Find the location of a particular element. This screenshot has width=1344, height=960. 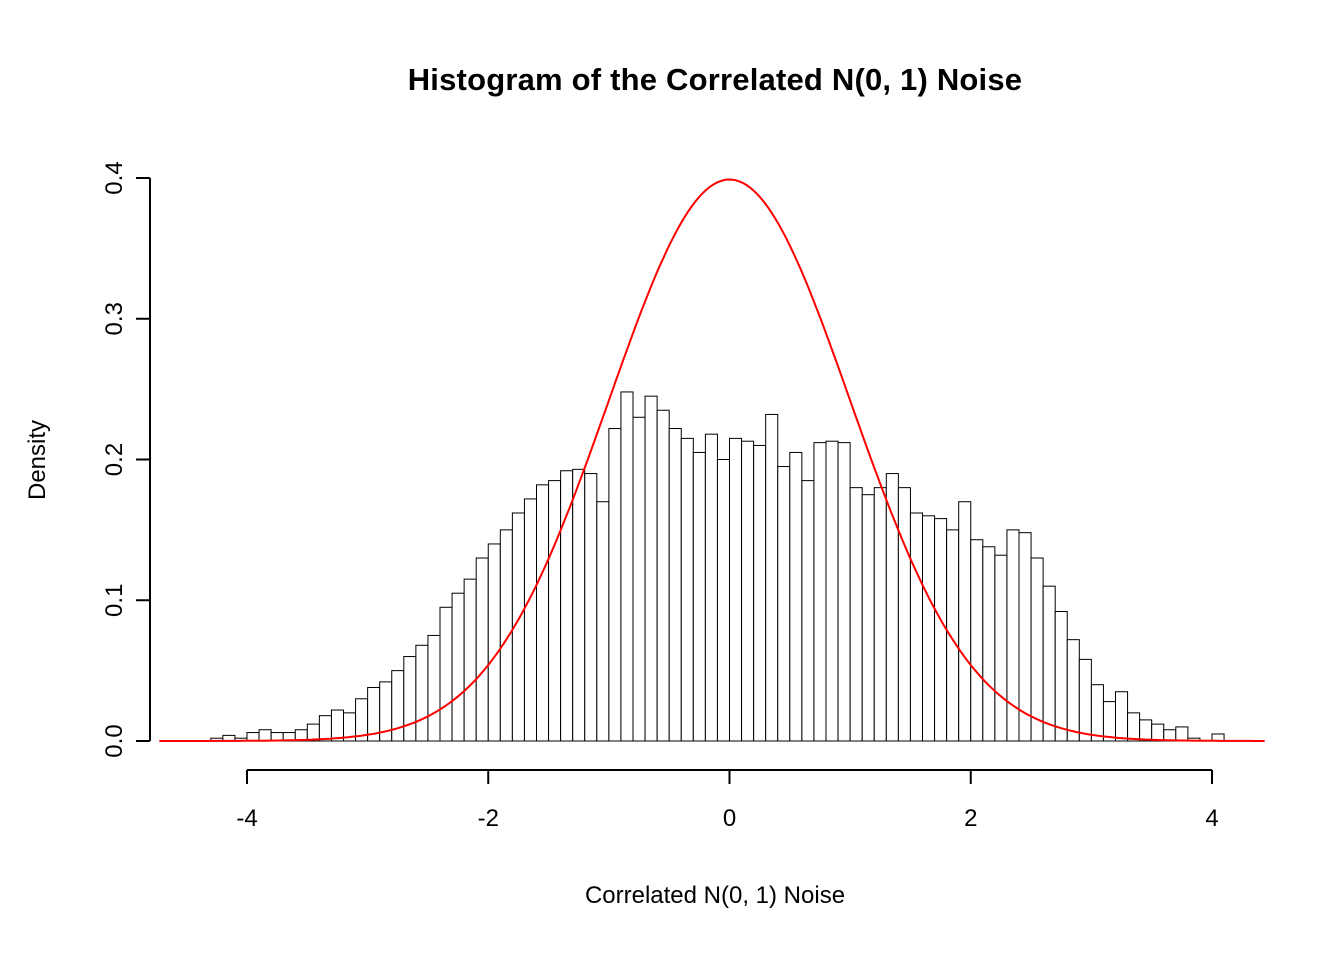

x-tick-label: 2 is located at coordinates (970, 818).